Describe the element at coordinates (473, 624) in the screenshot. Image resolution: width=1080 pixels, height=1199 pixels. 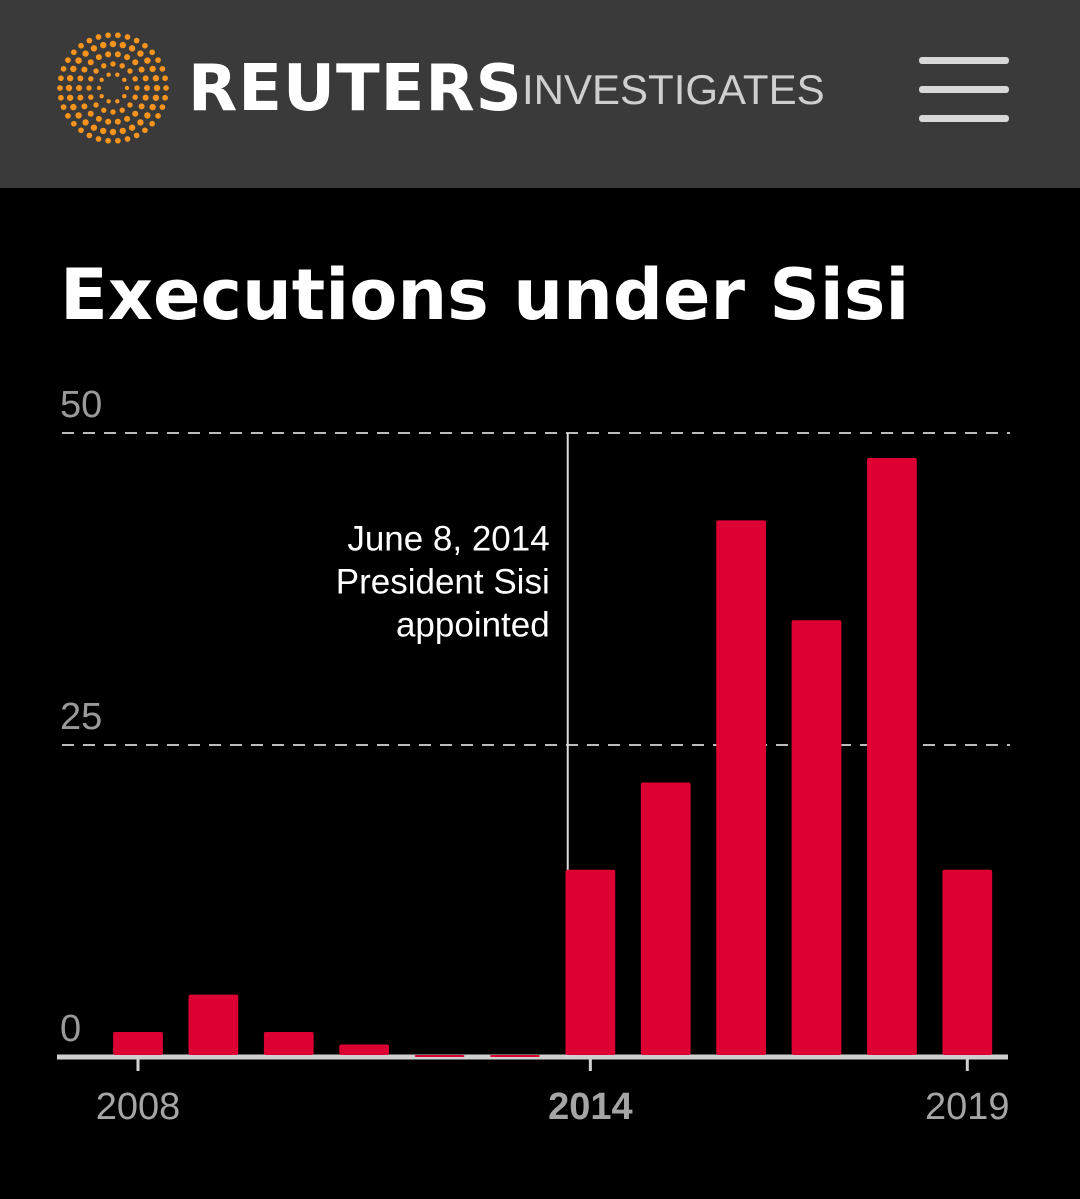
I see `annotation-text: appointed` at that location.